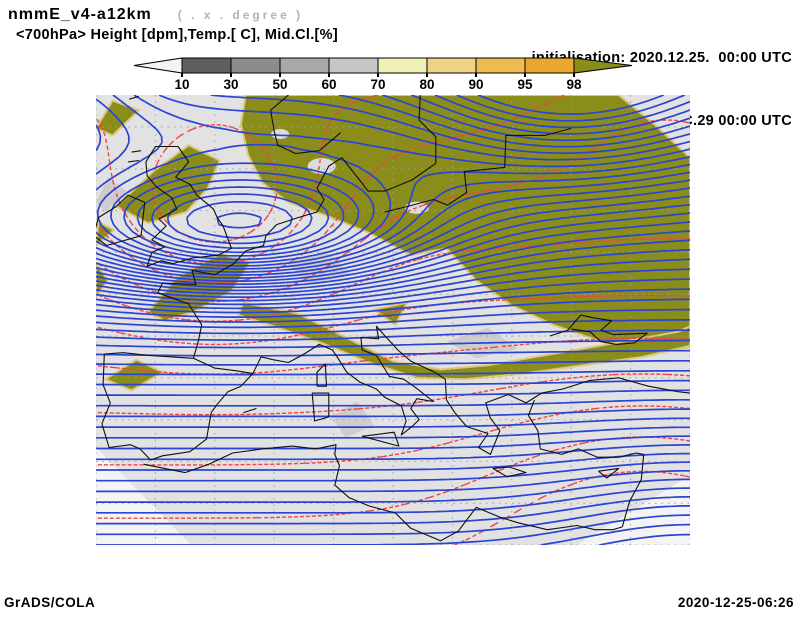 This screenshot has height=618, width=800. What do you see at coordinates (279, 84) in the screenshot?
I see `colorbar-tick-label: 50` at bounding box center [279, 84].